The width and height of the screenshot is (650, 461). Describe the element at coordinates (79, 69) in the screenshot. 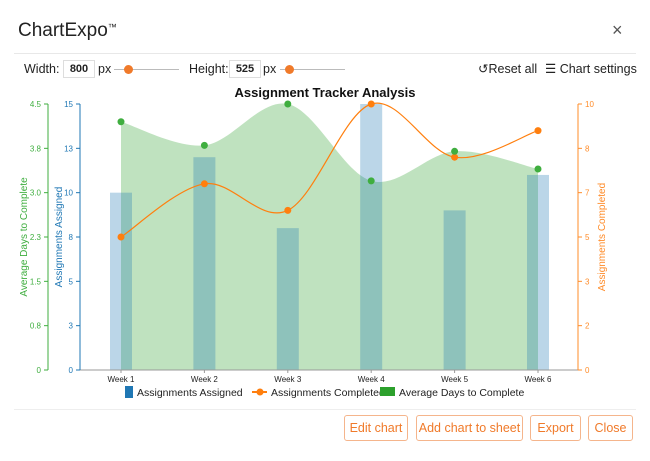

I see `width-input: 800` at that location.